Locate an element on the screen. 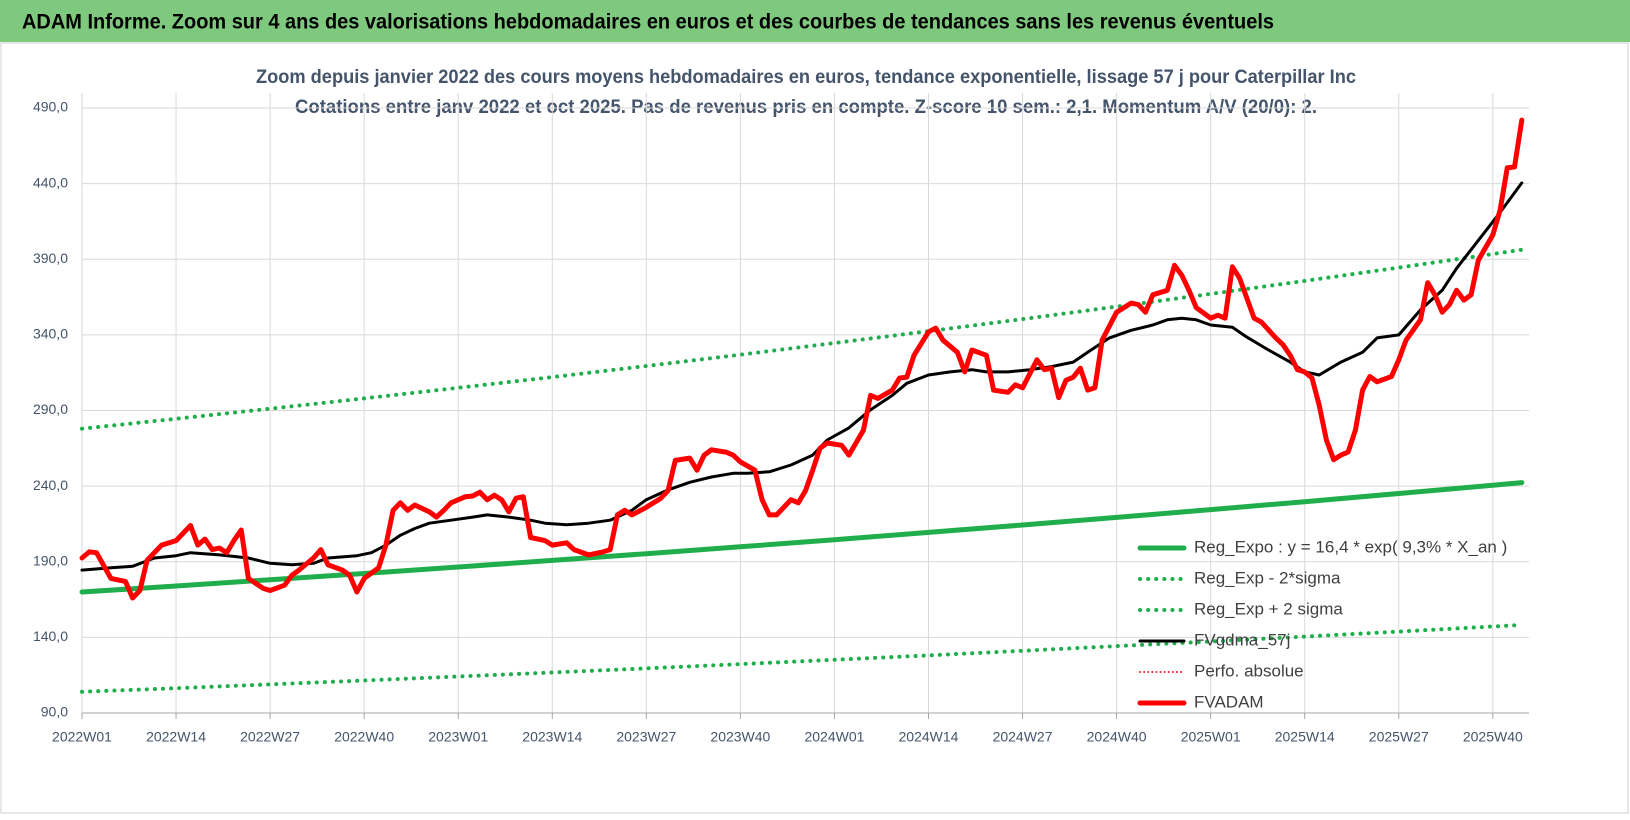  y-tick-label: 290,0 is located at coordinates (50, 409).